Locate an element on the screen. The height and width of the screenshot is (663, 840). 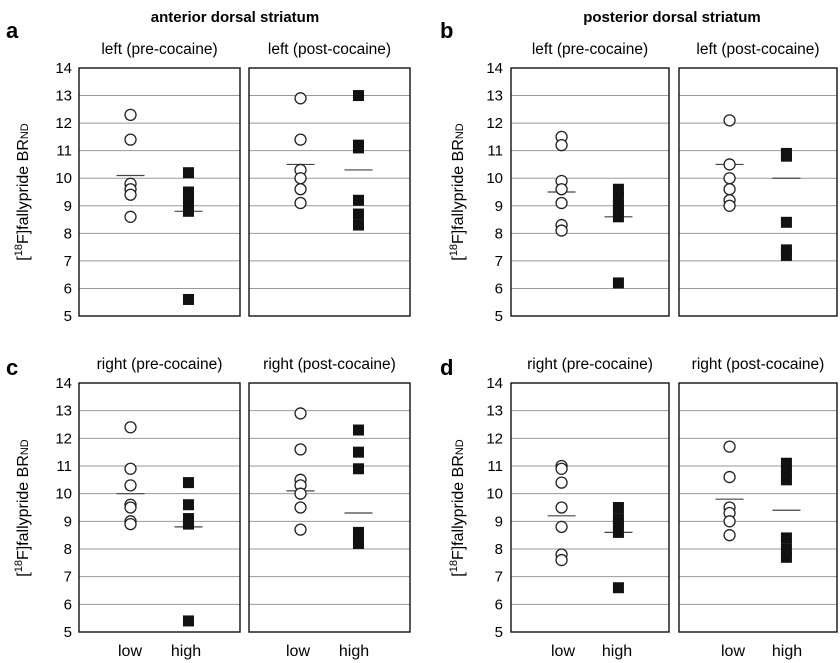
y-axis-label-a: [18F]fallypride BRND is located at coordinates (22, 192).